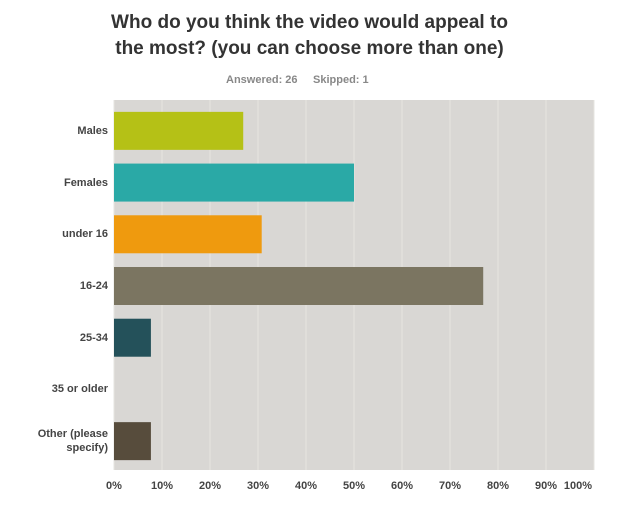 The height and width of the screenshot is (522, 619). I want to click on category-label: 35 or older, so click(79, 389).